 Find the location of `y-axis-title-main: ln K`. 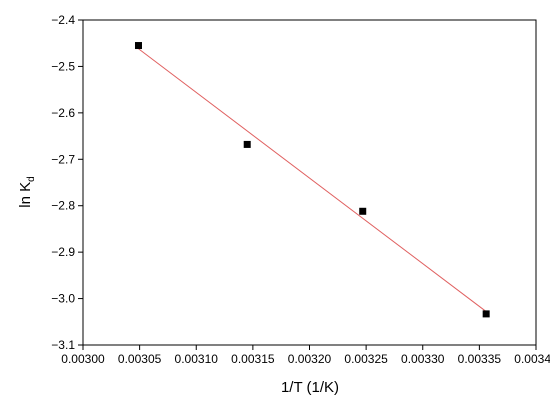

y-axis-title-main: ln K is located at coordinates (25, 195).